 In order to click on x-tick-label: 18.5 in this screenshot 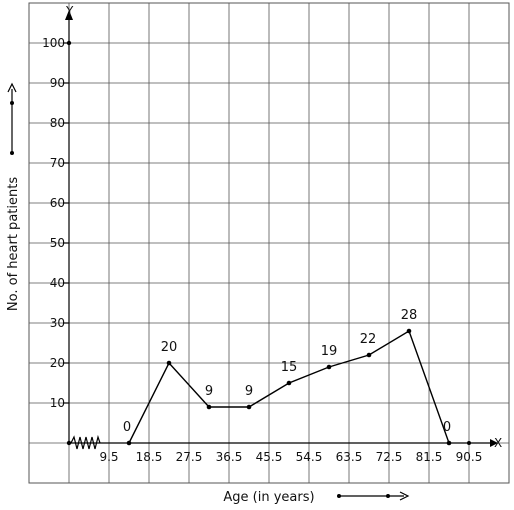, I will do `click(149, 457)`.